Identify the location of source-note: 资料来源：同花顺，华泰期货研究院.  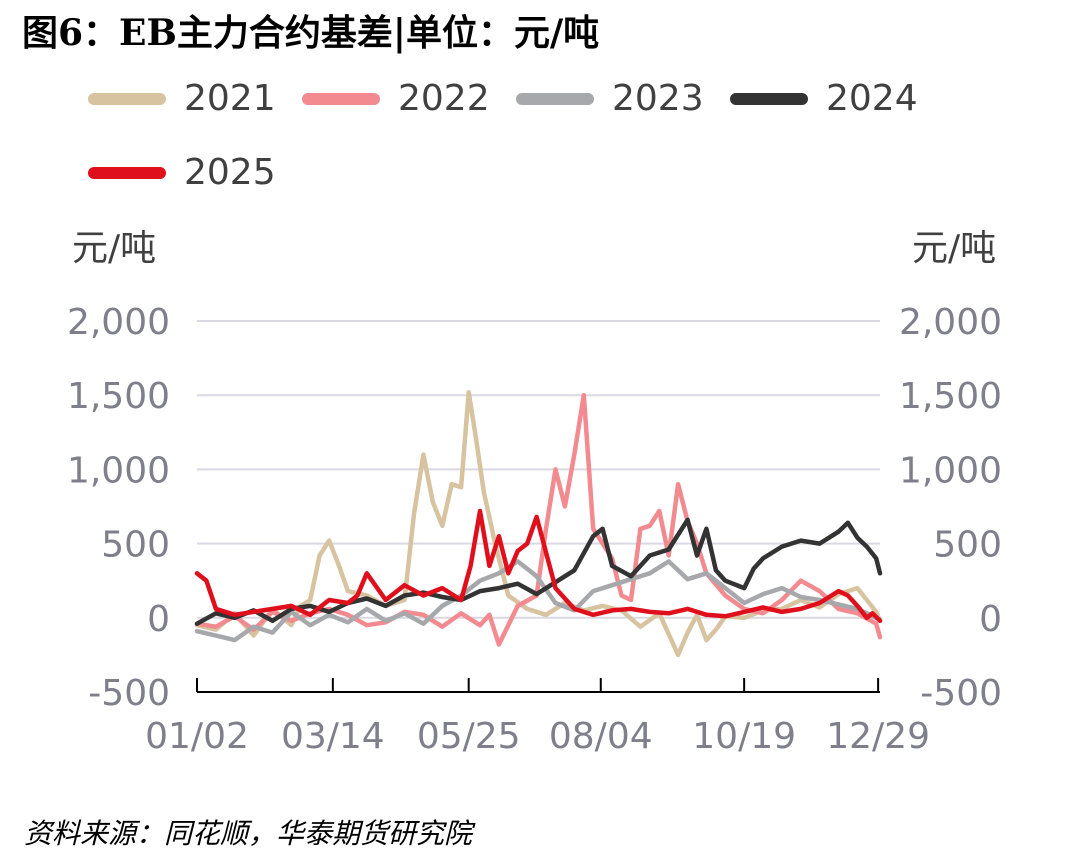
(248, 833).